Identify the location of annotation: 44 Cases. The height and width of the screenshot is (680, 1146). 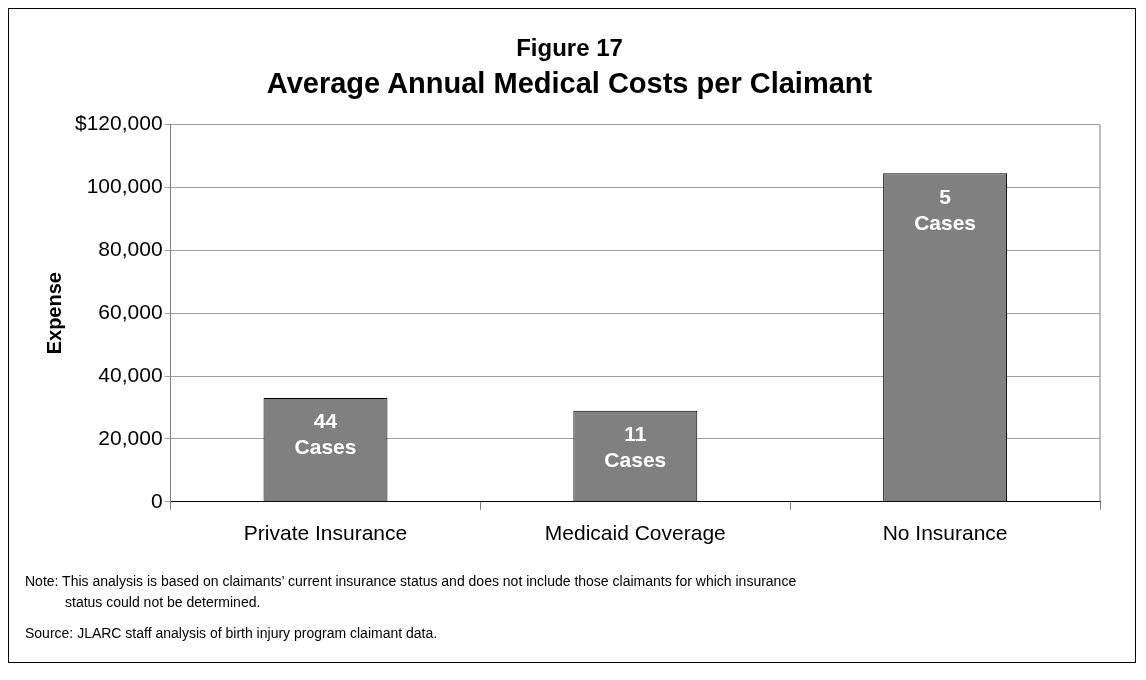
(325, 434).